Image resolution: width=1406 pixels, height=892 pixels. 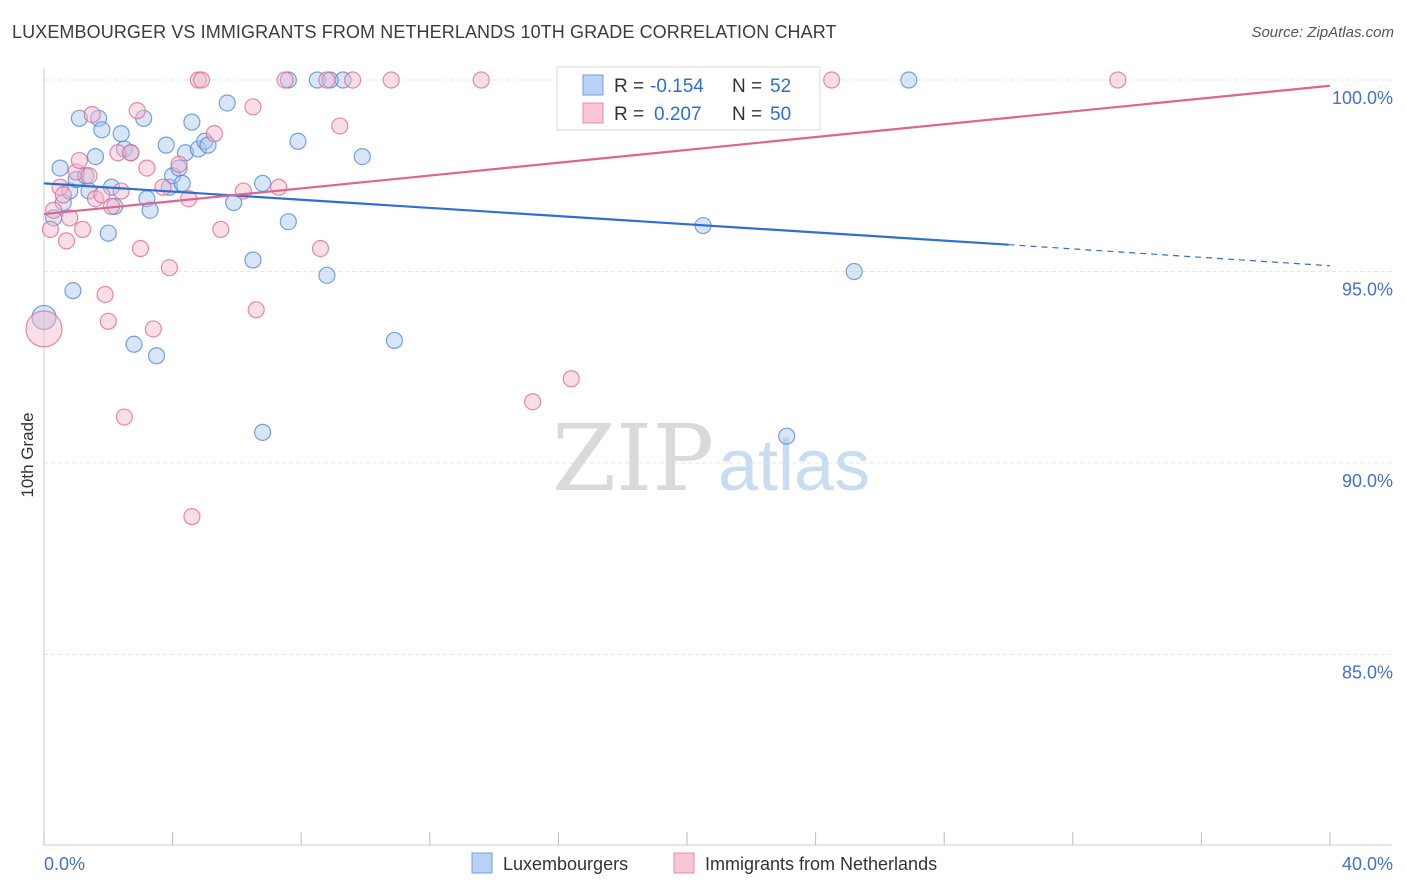 I want to click on y-tick-label: 90.0%, so click(x=1367, y=481).